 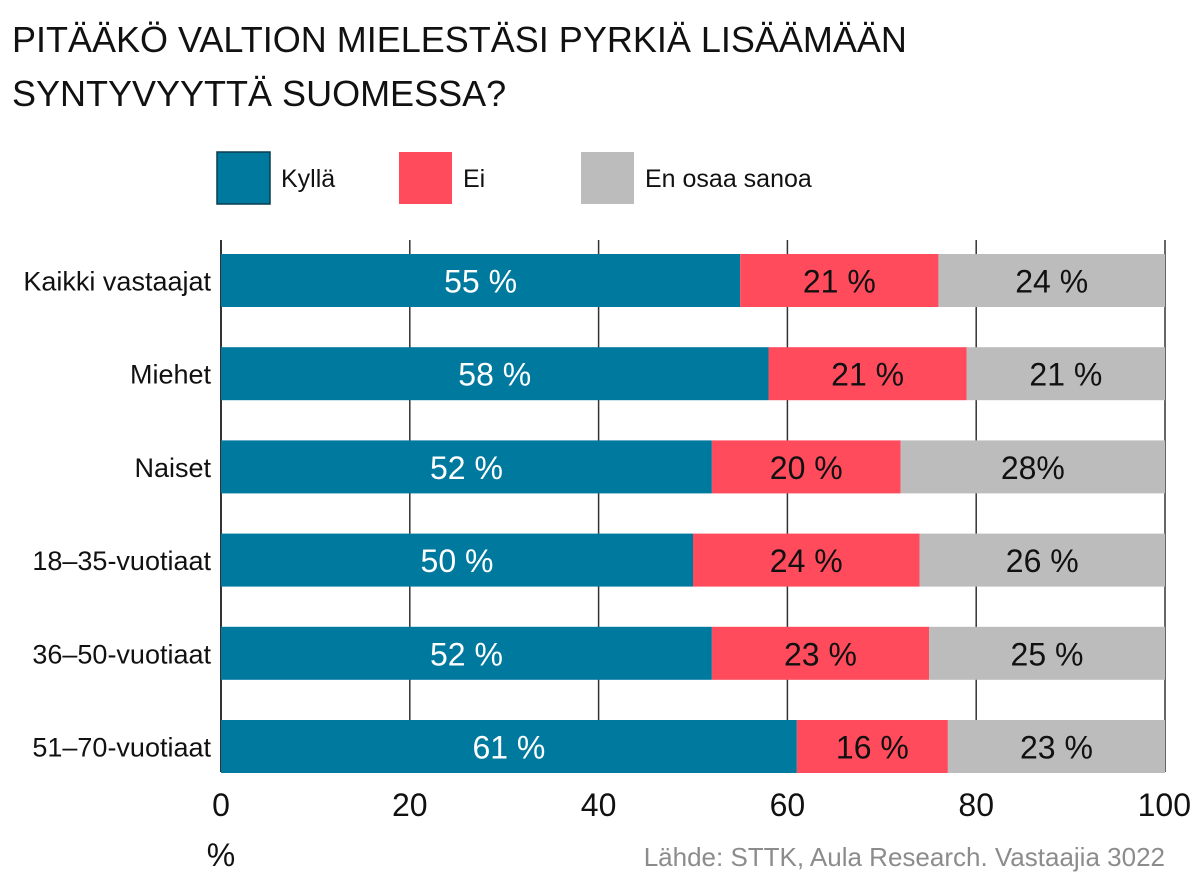 I want to click on bar-ei-kaikki-vastaajat, so click(x=839, y=280).